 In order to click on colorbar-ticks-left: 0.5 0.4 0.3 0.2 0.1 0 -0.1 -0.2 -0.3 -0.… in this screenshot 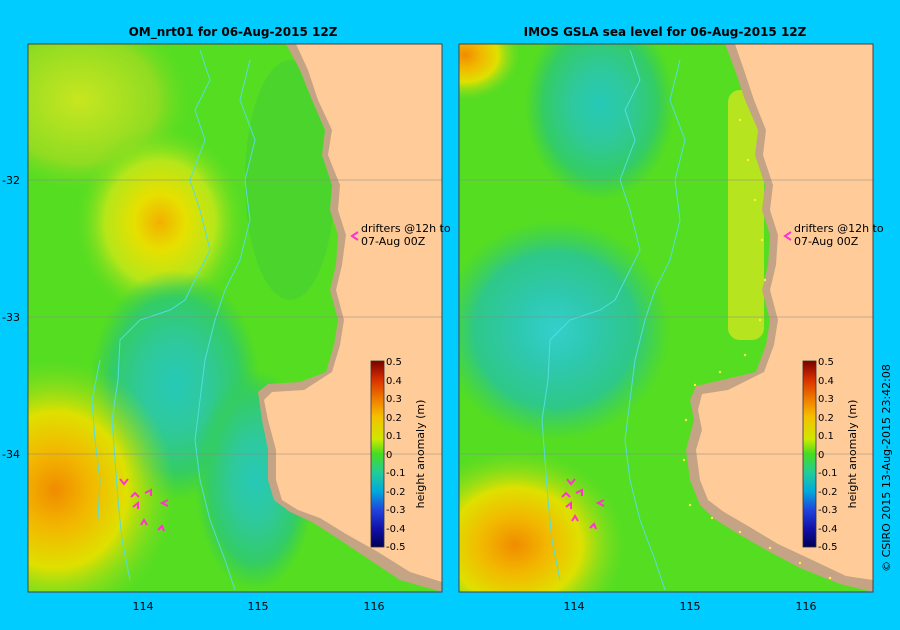, I will do `click(396, 455)`.